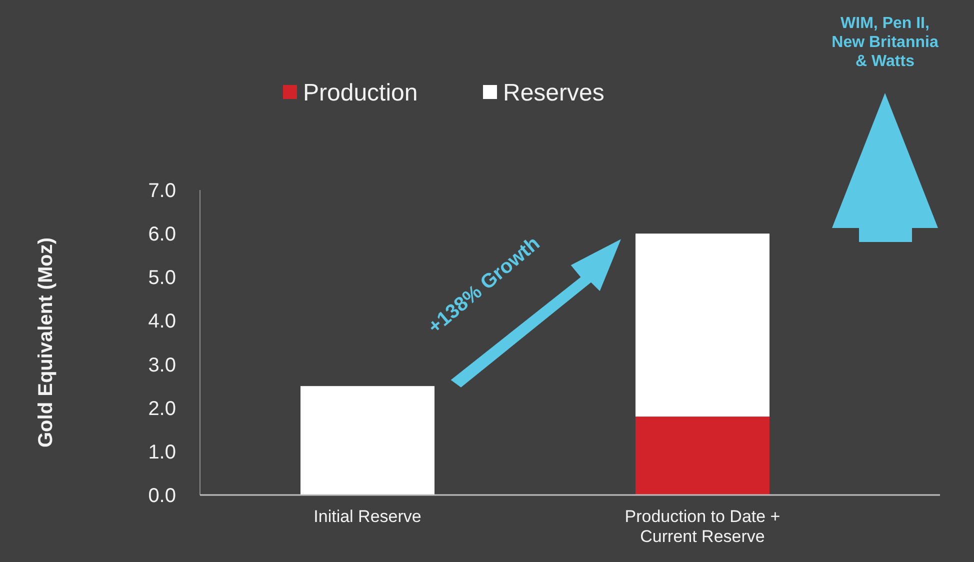  I want to click on y-tick-label: 4.0, so click(162, 321).